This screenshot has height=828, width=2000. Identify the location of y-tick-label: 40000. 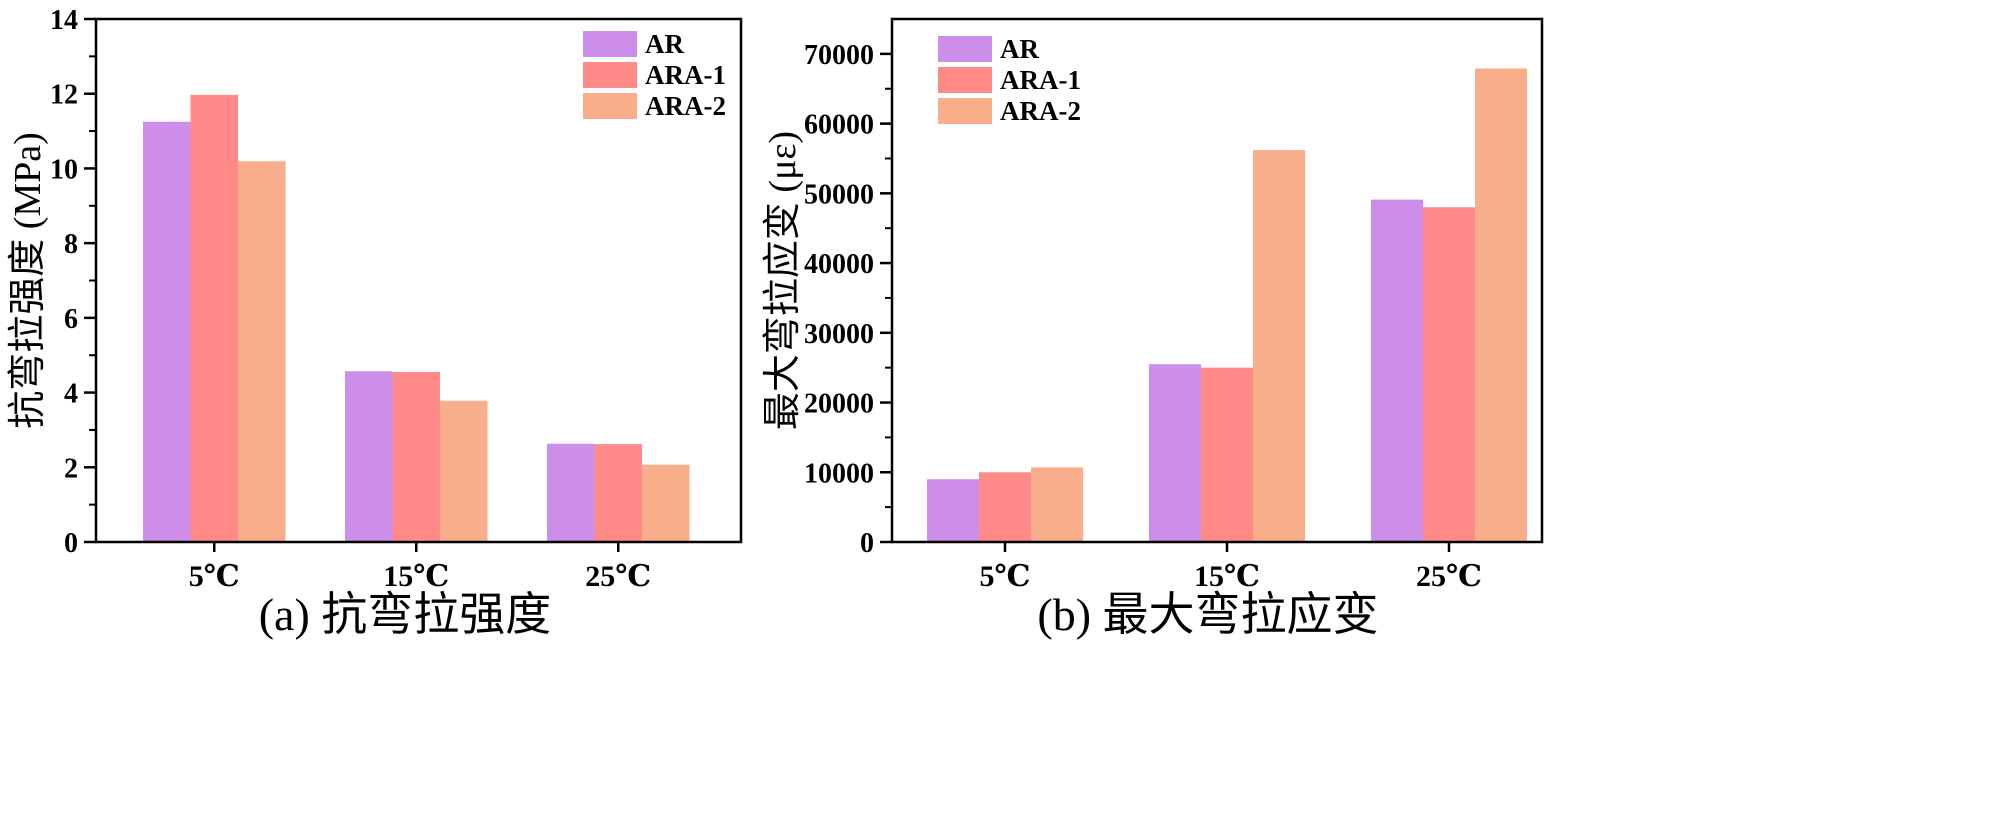
(839, 264).